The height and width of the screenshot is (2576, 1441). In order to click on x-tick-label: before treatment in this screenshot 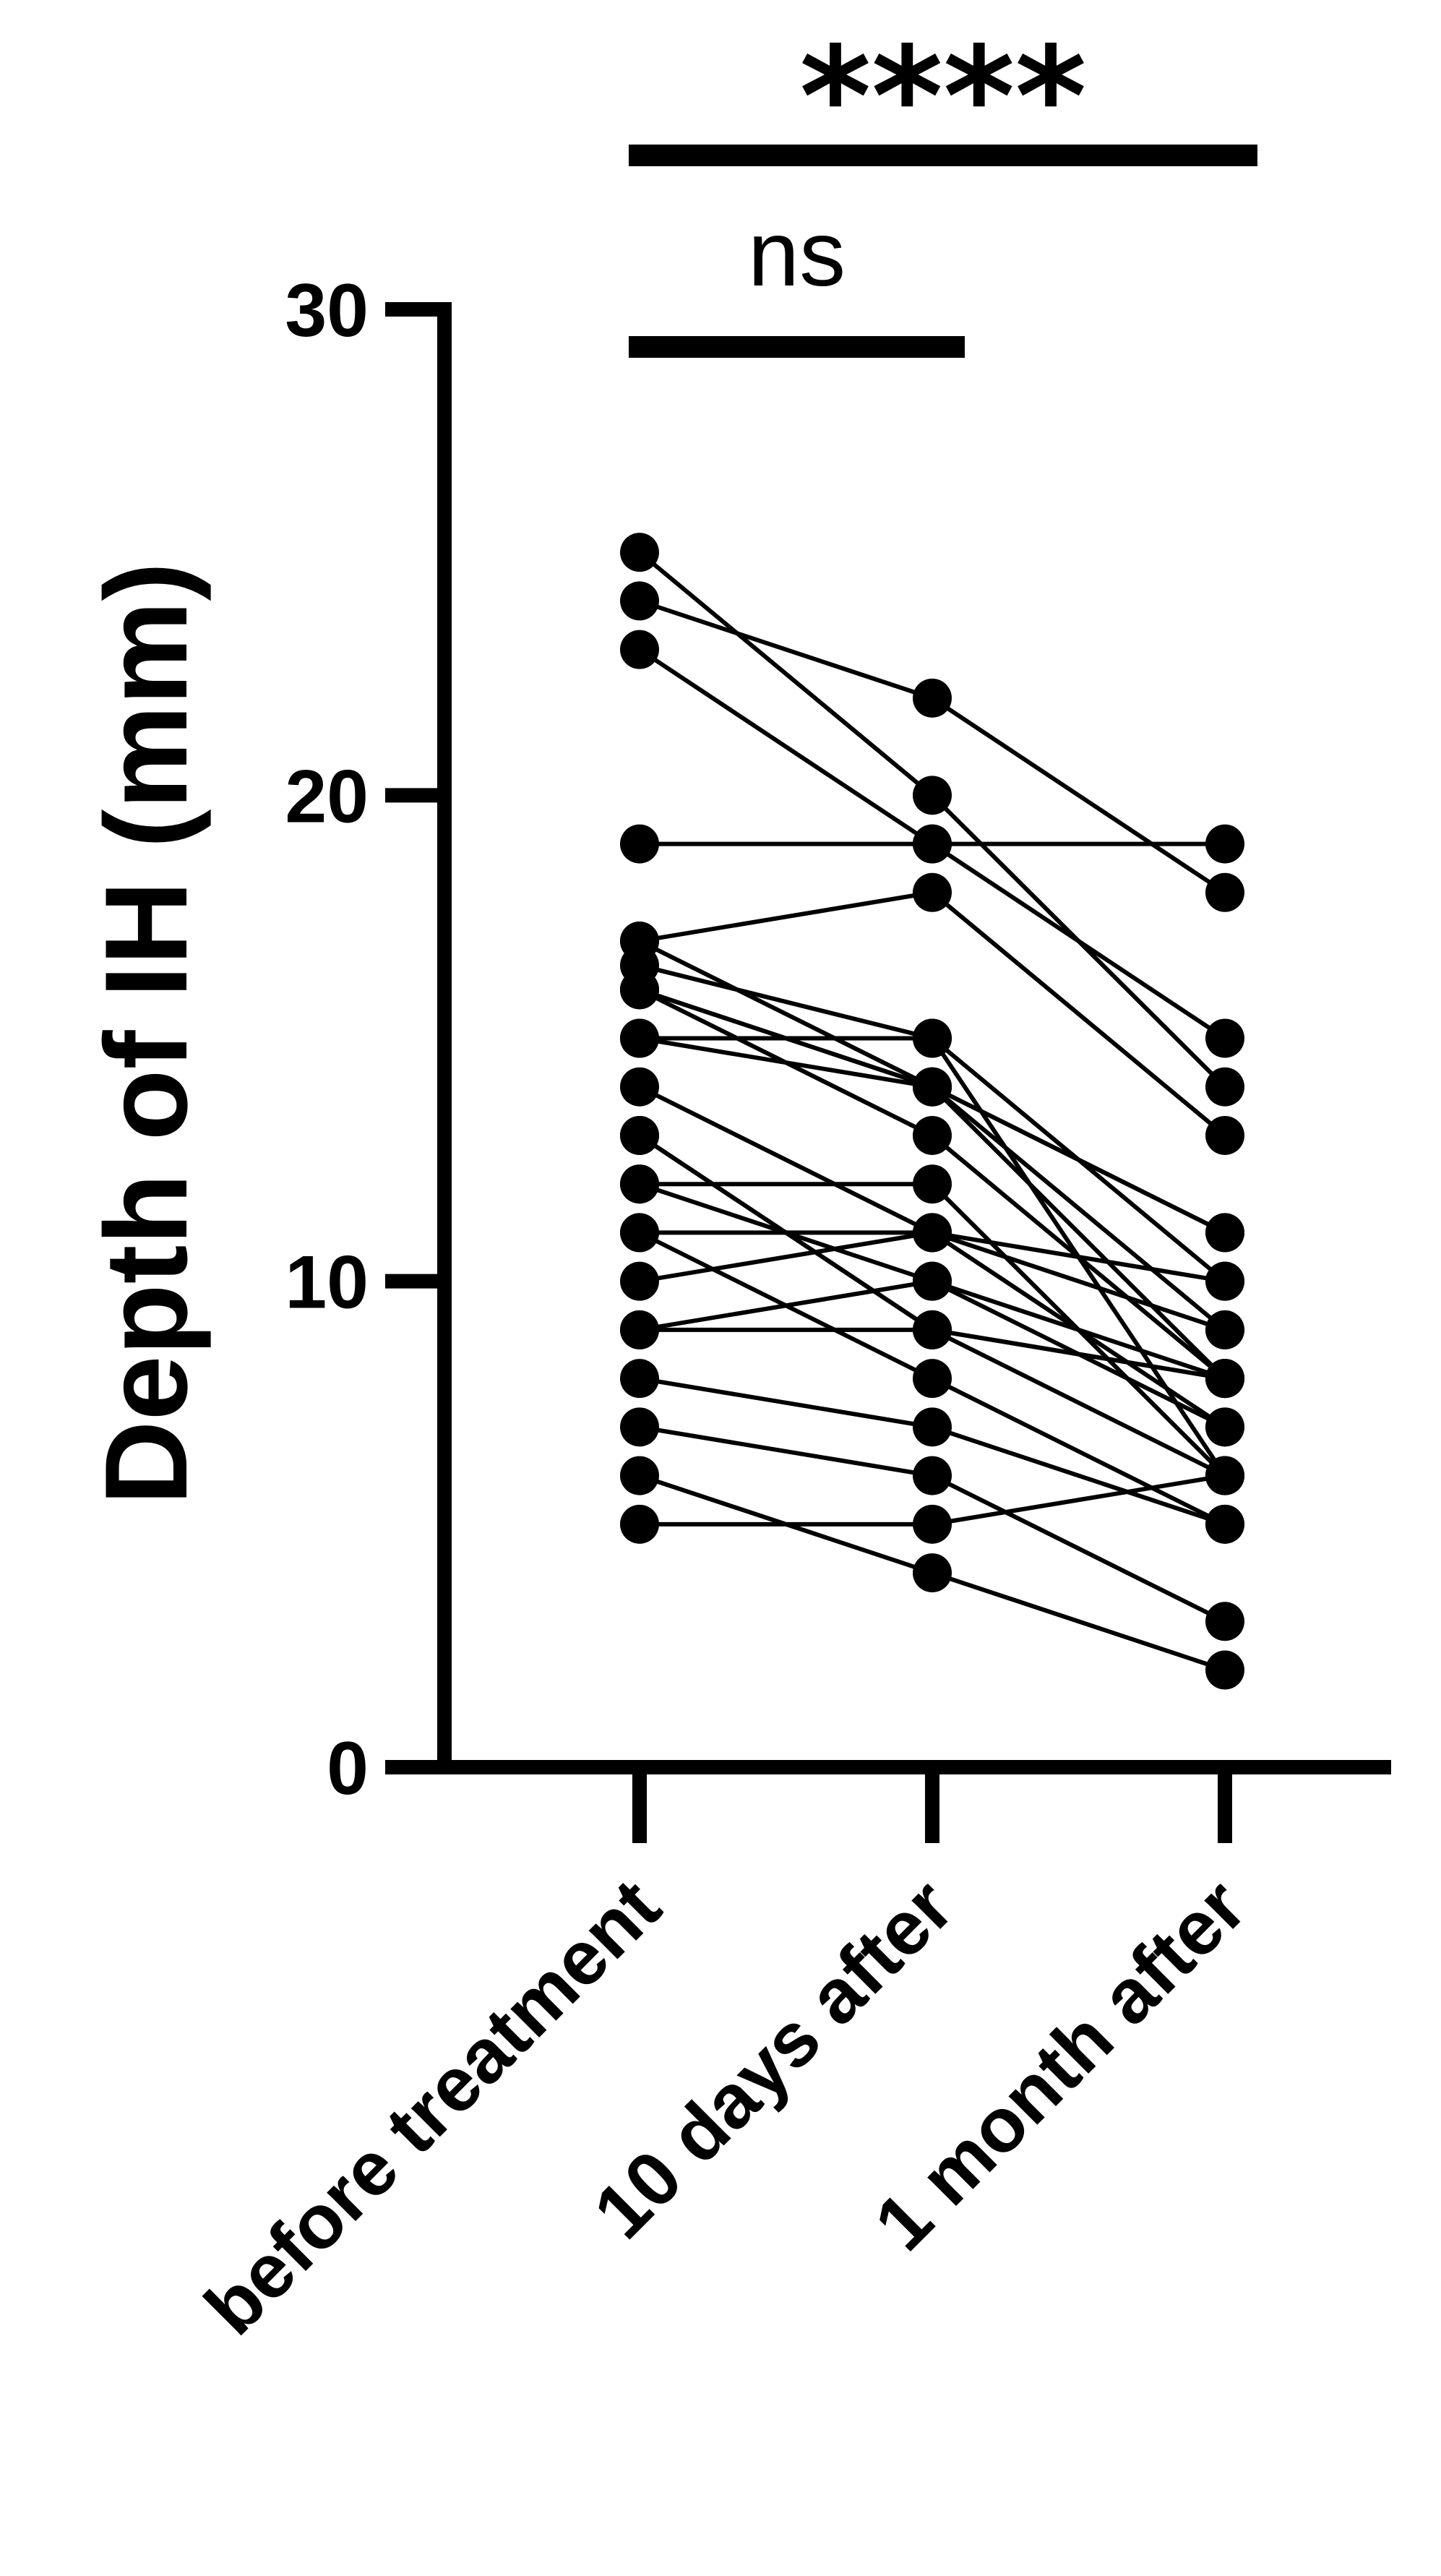, I will do `click(432, 2107)`.